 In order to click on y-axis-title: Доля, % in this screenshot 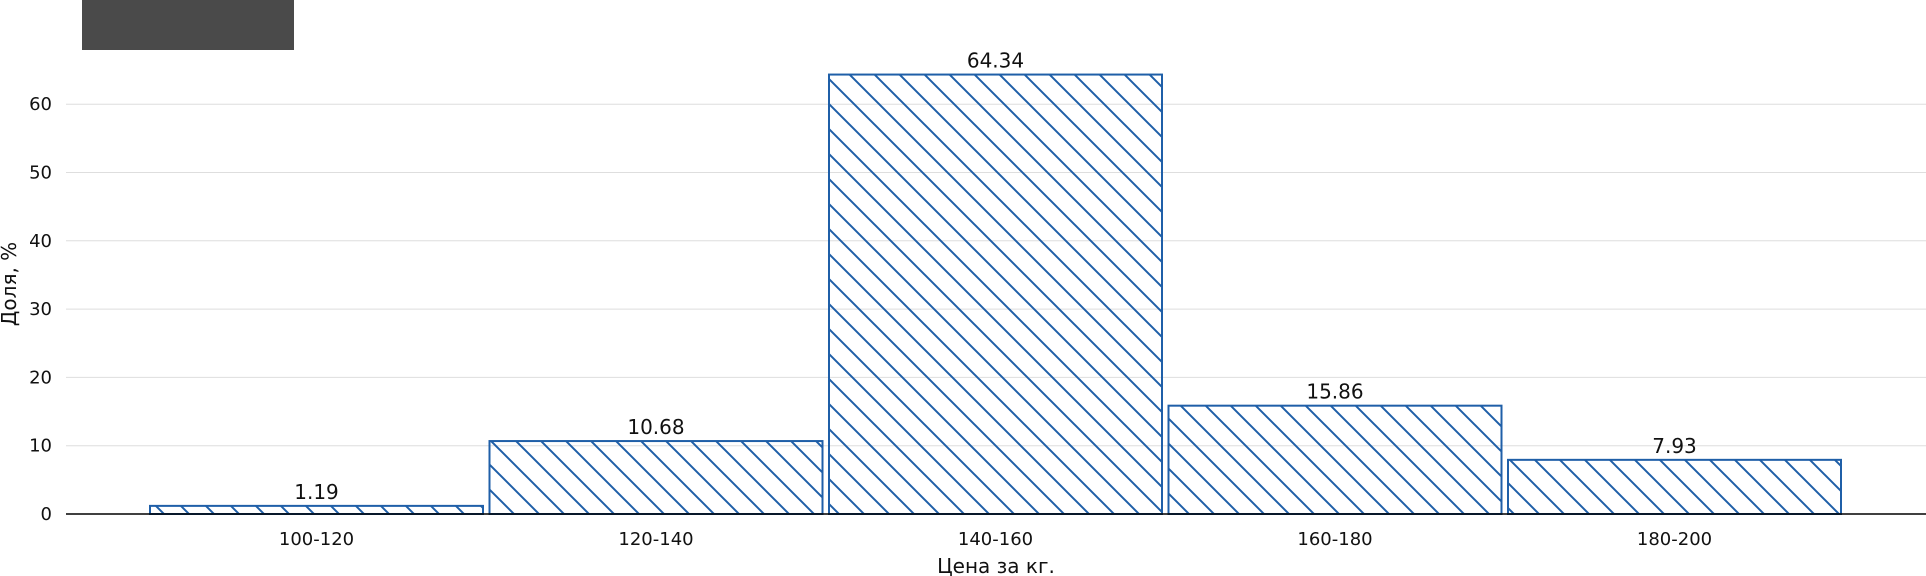, I will do `click(10, 284)`.